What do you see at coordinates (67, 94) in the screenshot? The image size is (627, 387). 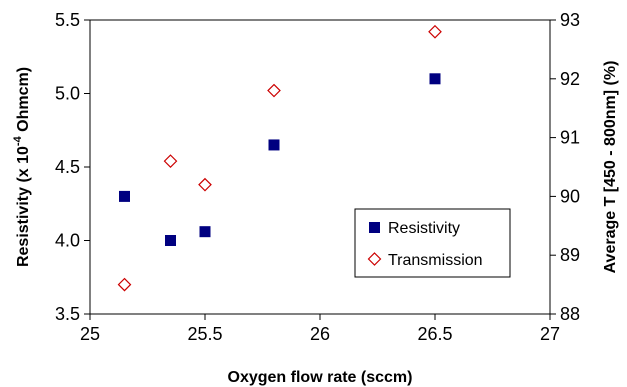 I see `y-left-tick-label: 5.0` at bounding box center [67, 94].